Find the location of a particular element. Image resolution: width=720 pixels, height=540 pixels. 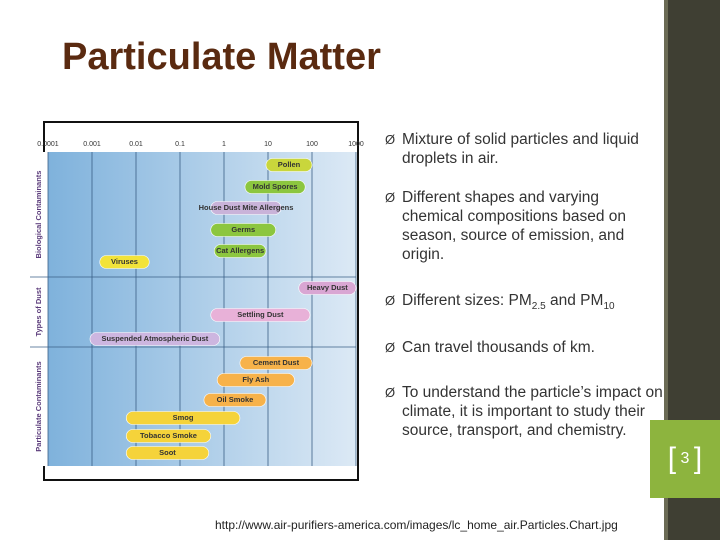

range-label: Cat Allergens is located at coordinates (240, 250).